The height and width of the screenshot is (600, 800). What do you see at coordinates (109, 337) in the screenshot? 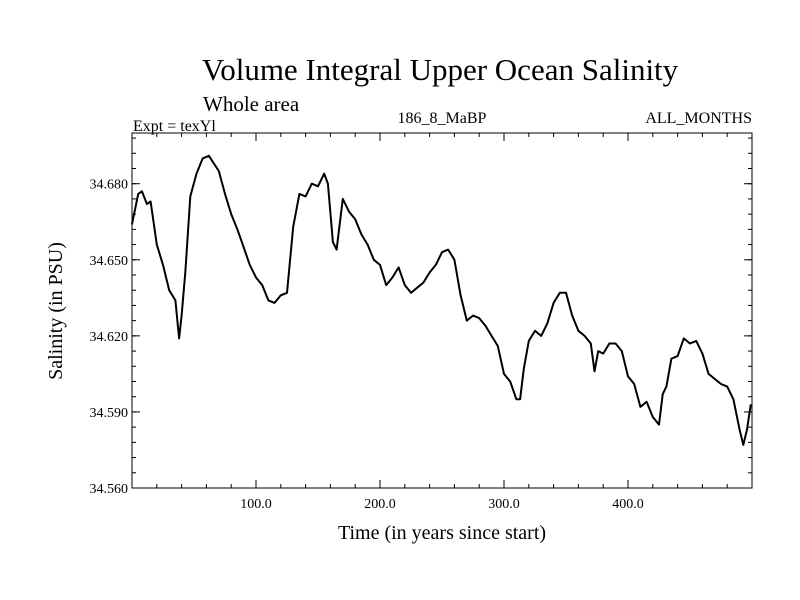
I see `y-tick-label: 34.620` at bounding box center [109, 337].